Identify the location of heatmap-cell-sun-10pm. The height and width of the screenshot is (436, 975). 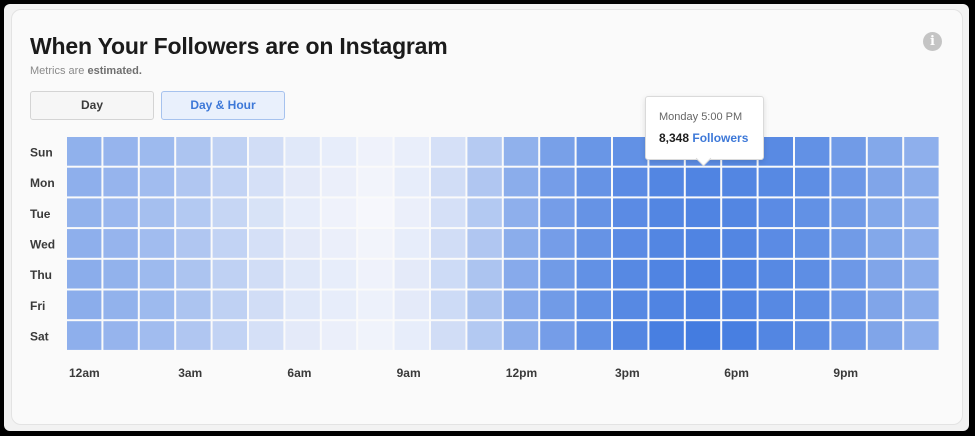
(885, 151).